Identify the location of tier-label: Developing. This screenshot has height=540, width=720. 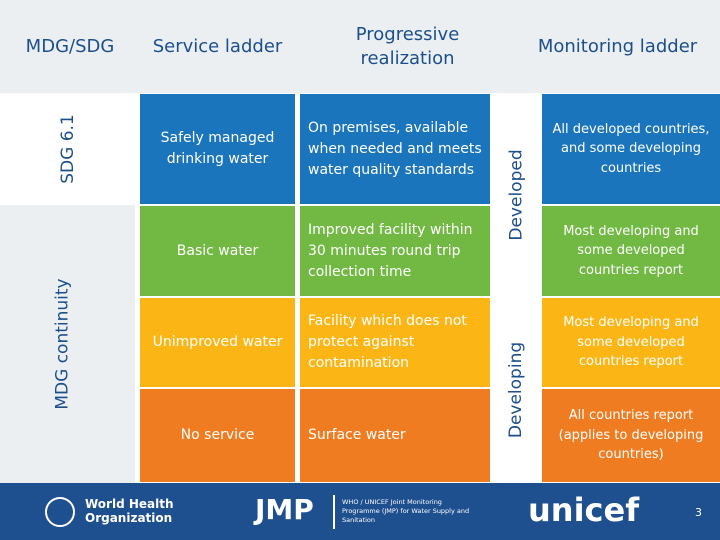
(516, 390).